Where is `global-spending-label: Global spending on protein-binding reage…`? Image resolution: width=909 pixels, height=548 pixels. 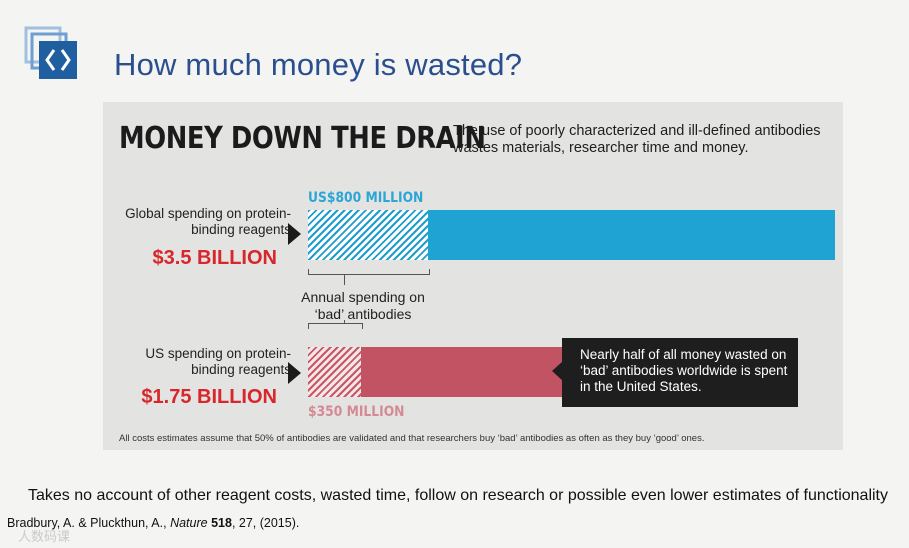
global-spending-label: Global spending on protein-binding reage… is located at coordinates (208, 221).